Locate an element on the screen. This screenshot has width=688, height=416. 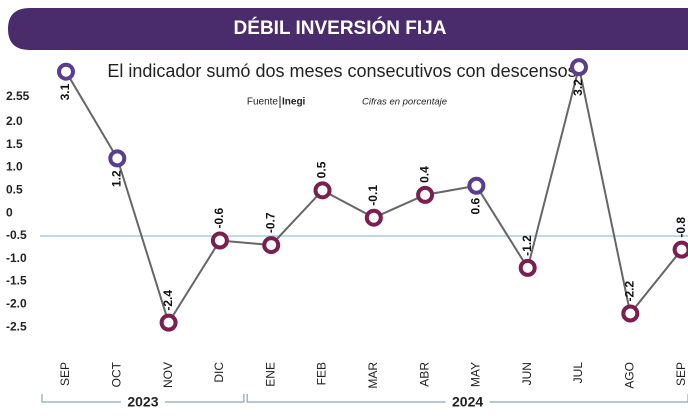
y-tick-label: -1.5 is located at coordinates (16, 281).